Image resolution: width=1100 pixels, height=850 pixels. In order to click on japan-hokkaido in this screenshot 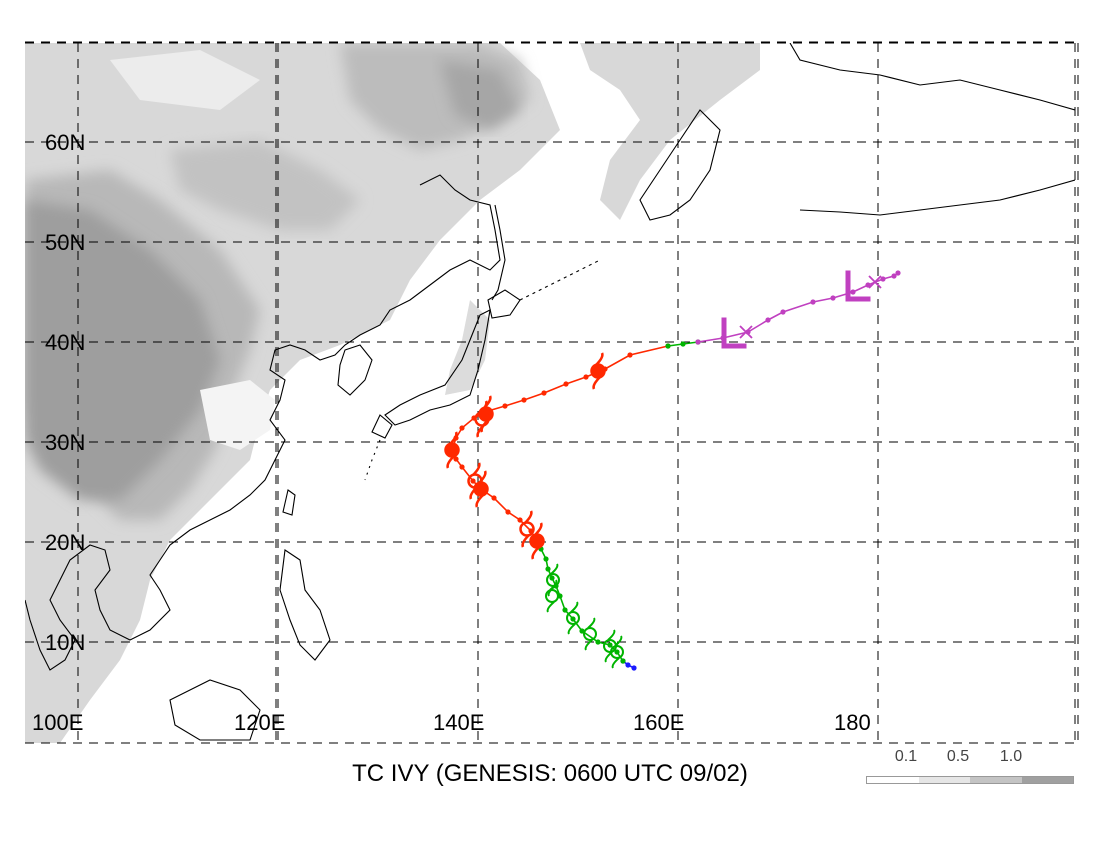, I will do `click(504, 304)`.